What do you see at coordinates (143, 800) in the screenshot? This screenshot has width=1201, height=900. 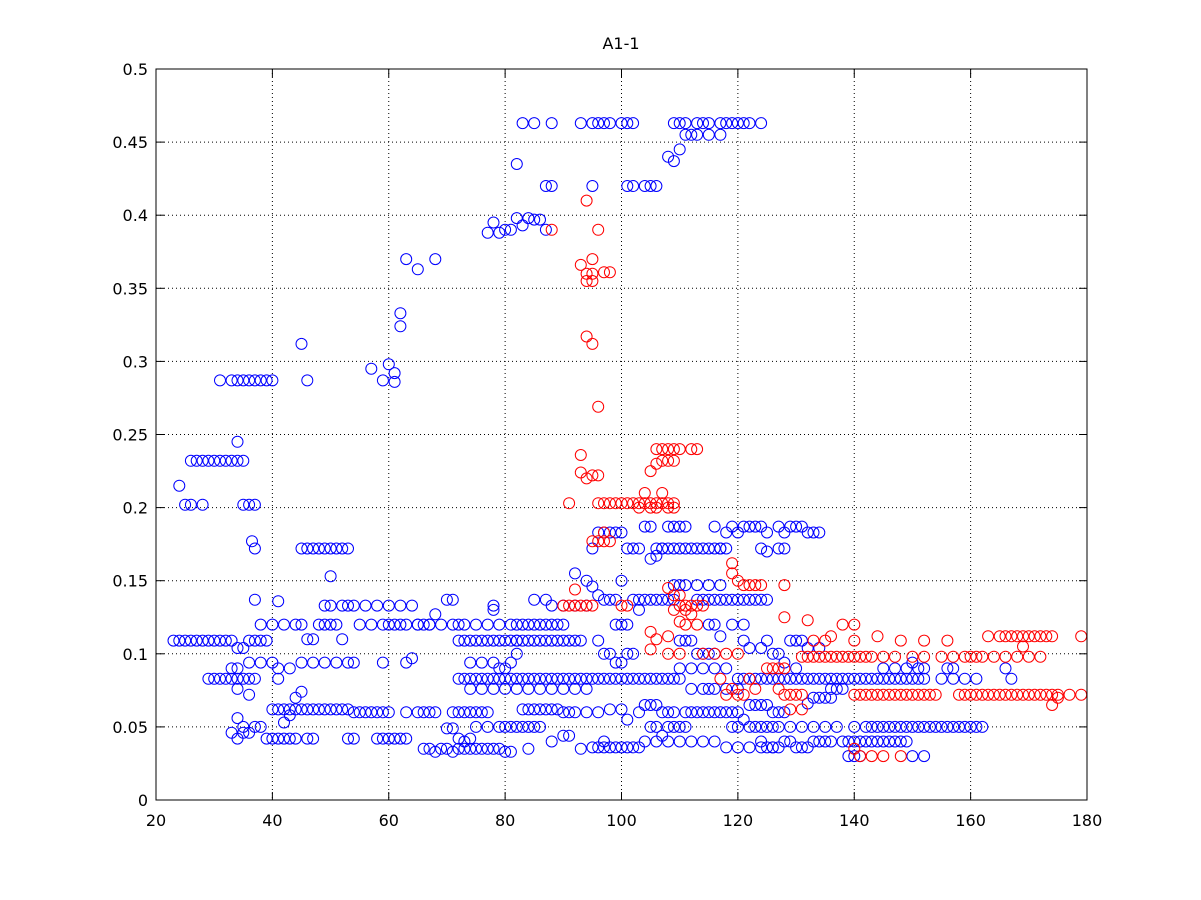 I see `y-tick-label: 0` at bounding box center [143, 800].